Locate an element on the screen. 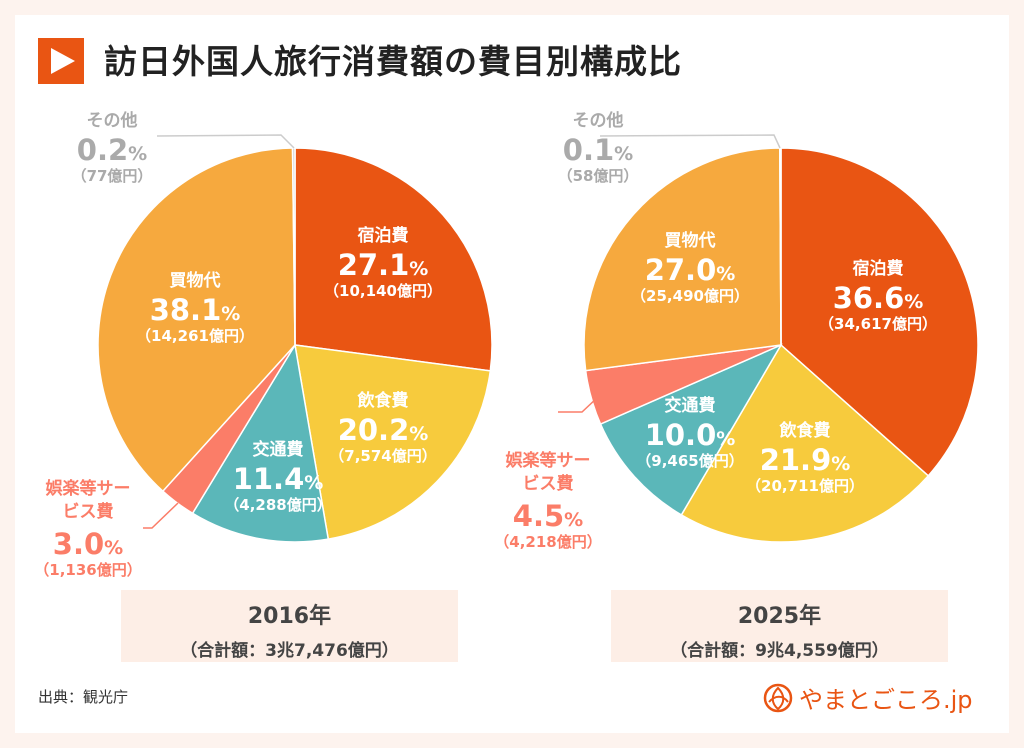 The height and width of the screenshot is (748, 1024). slice-amount: （77億円） is located at coordinates (112, 176).